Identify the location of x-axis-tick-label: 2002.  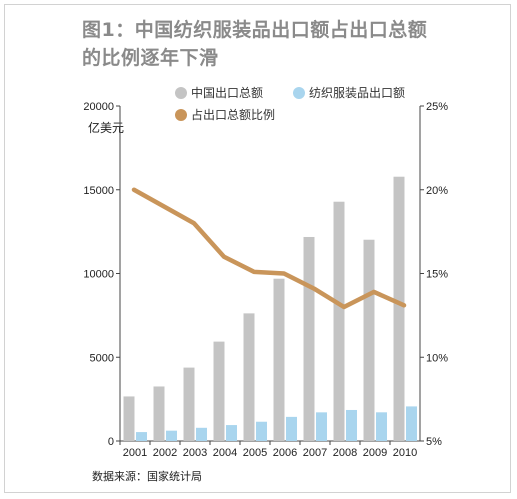
(165, 453).